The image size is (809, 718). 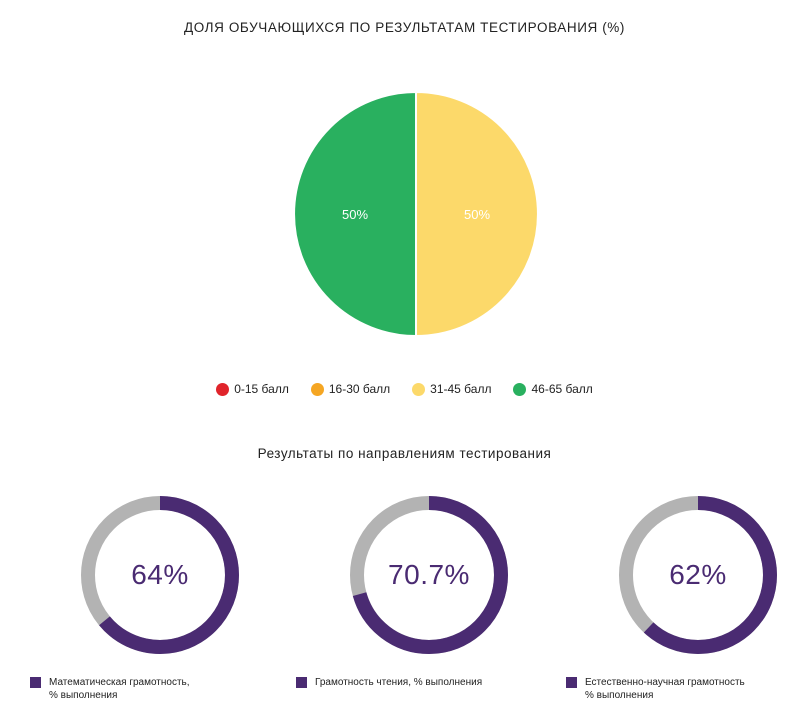 I want to click on donut-legend-label-reading: Грамотность чтения, % выполнения, so click(x=399, y=682).